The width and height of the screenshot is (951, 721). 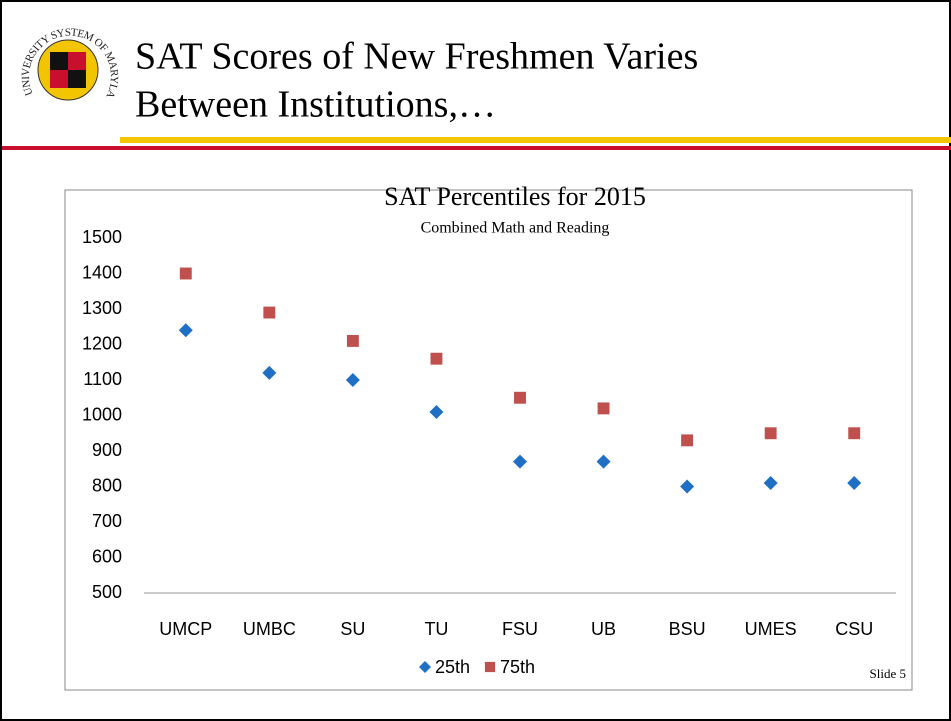 I want to click on slide-number: Slide 5, so click(x=888, y=673).